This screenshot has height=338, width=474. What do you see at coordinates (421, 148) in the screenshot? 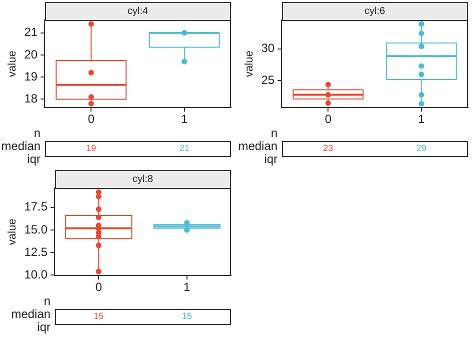
I see `text: 29` at bounding box center [421, 148].